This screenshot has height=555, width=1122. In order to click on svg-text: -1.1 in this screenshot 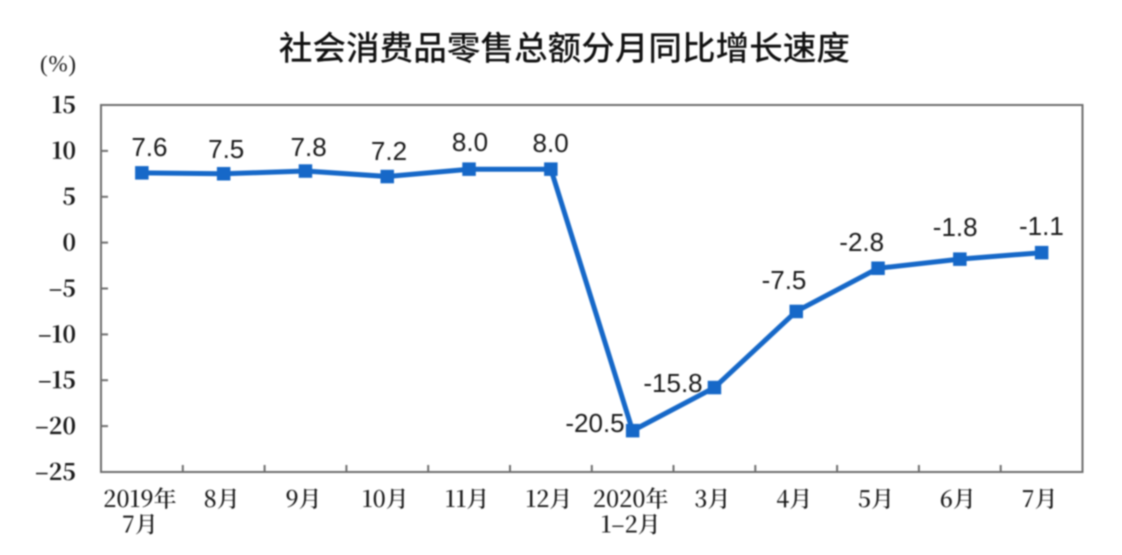, I will do `click(1041, 226)`.